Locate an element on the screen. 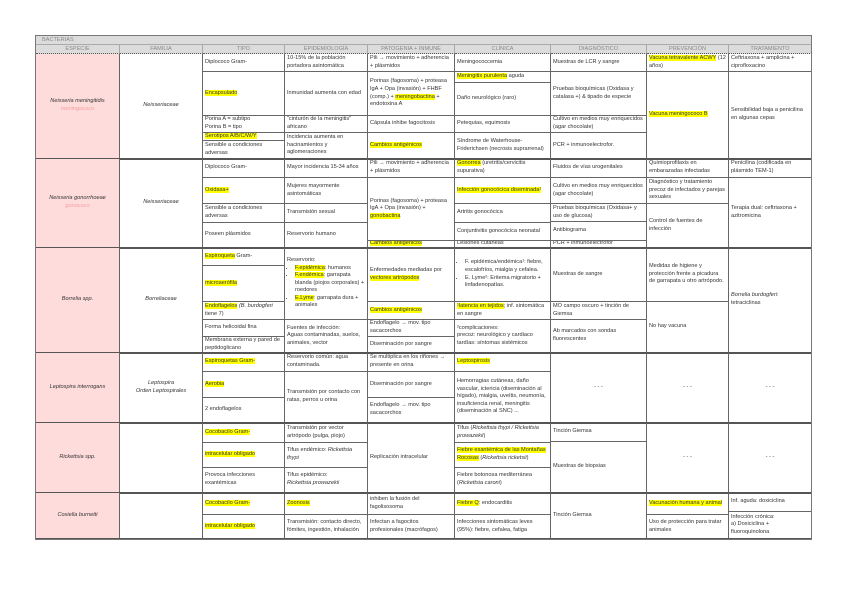 The image size is (848, 599). cell-text: Rickettsia caroni is located at coordinates (479, 483).